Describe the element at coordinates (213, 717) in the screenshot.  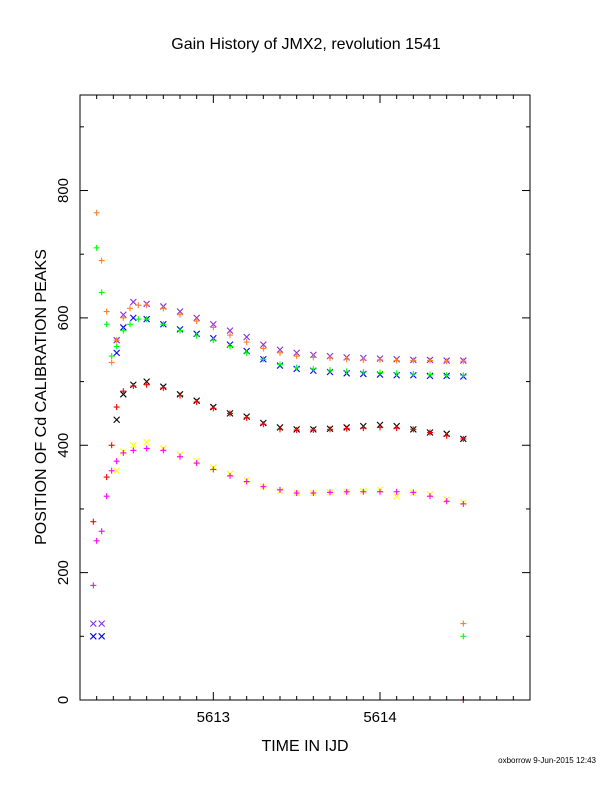
I see `x-tick-label: 5613` at that location.